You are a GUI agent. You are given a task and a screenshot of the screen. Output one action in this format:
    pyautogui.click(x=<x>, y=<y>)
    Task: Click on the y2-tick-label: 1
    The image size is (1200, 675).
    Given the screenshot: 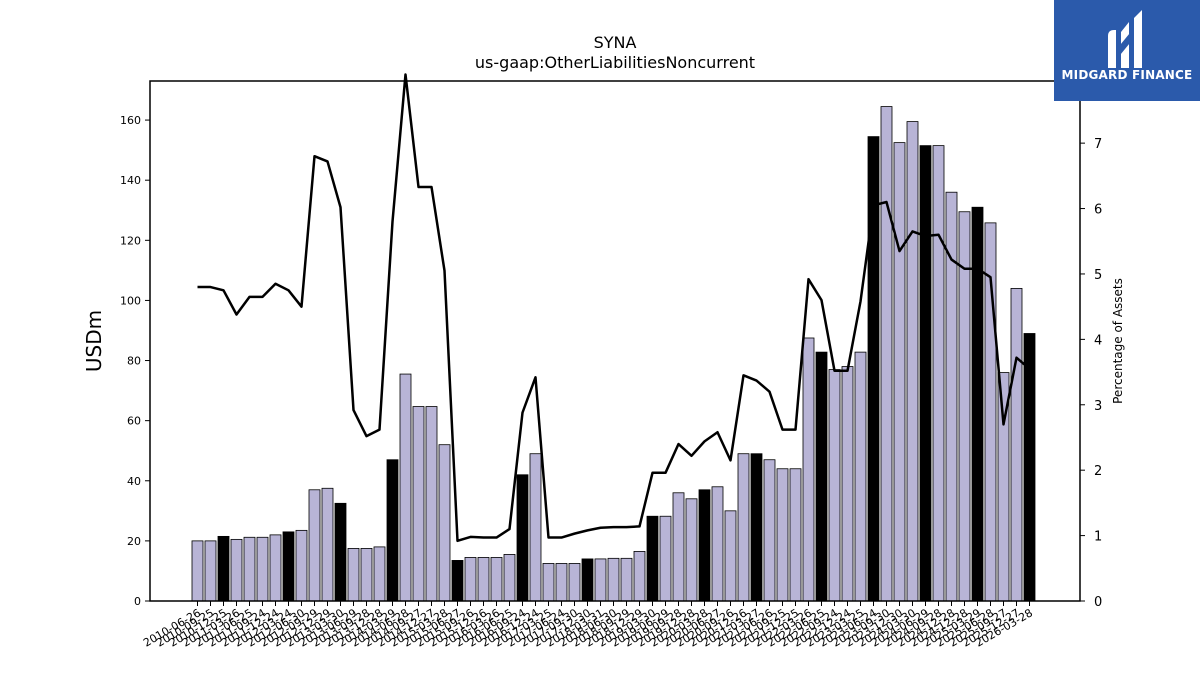 What is the action you would take?
    pyautogui.click(x=1098, y=537)
    